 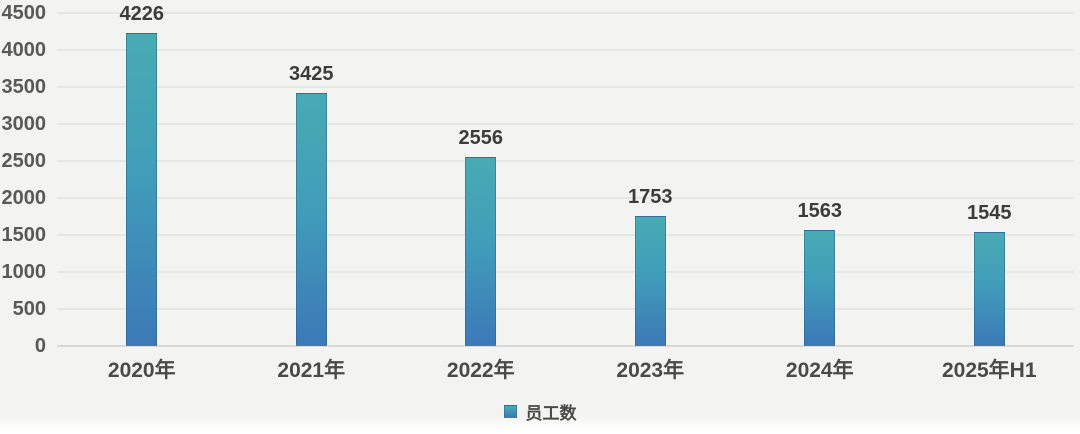 I want to click on bar-value-label: 2556, so click(x=481, y=137).